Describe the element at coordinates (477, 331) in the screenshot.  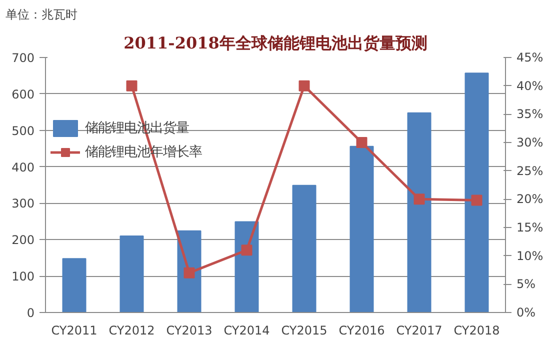
I see `x-tick-label: CY2018` at that location.